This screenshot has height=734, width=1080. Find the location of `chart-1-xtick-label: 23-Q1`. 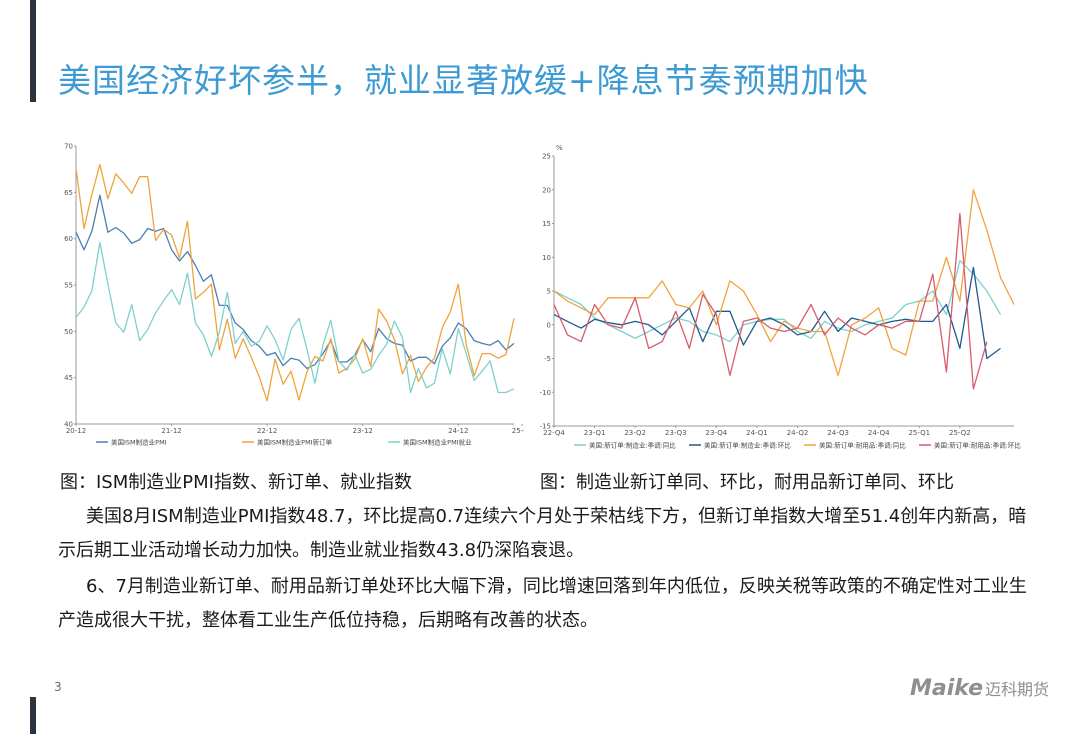

chart-1-xtick-label: 23-Q1 is located at coordinates (595, 433).